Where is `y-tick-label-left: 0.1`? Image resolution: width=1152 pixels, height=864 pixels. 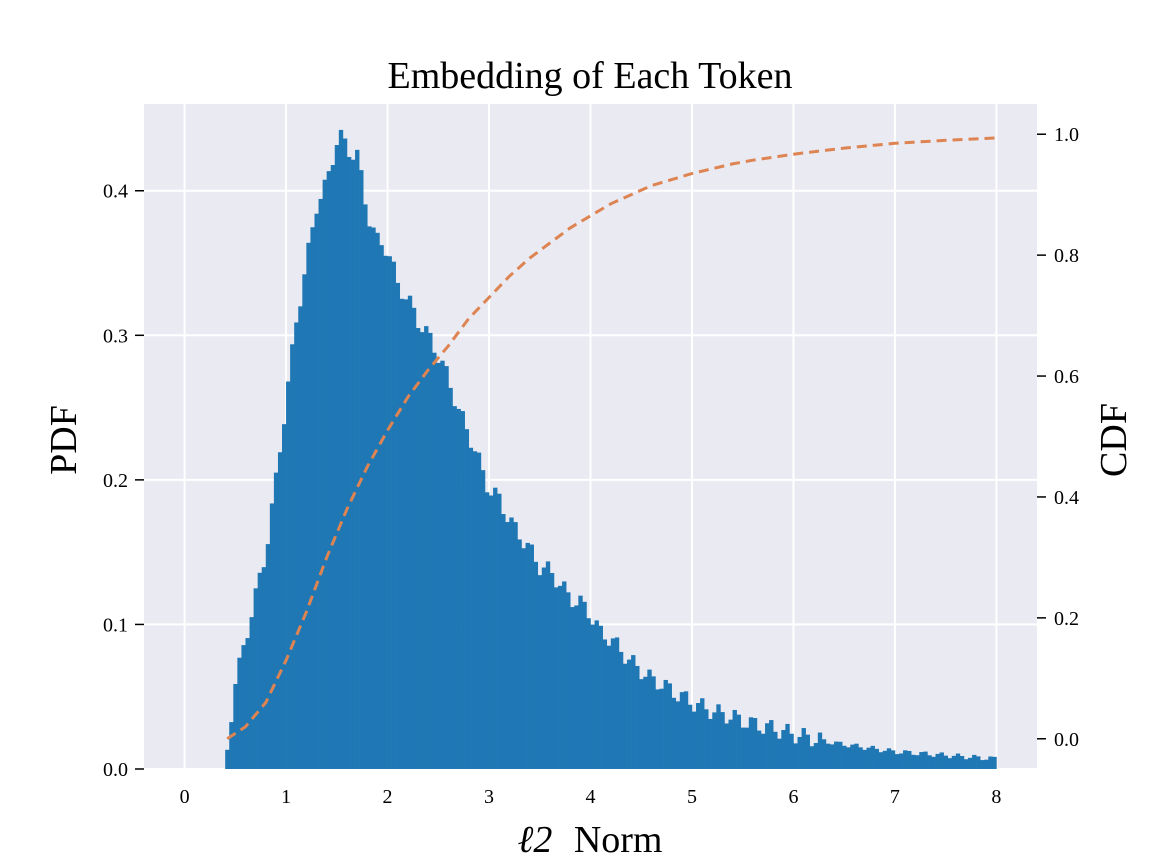 y-tick-label-left: 0.1 is located at coordinates (115, 625).